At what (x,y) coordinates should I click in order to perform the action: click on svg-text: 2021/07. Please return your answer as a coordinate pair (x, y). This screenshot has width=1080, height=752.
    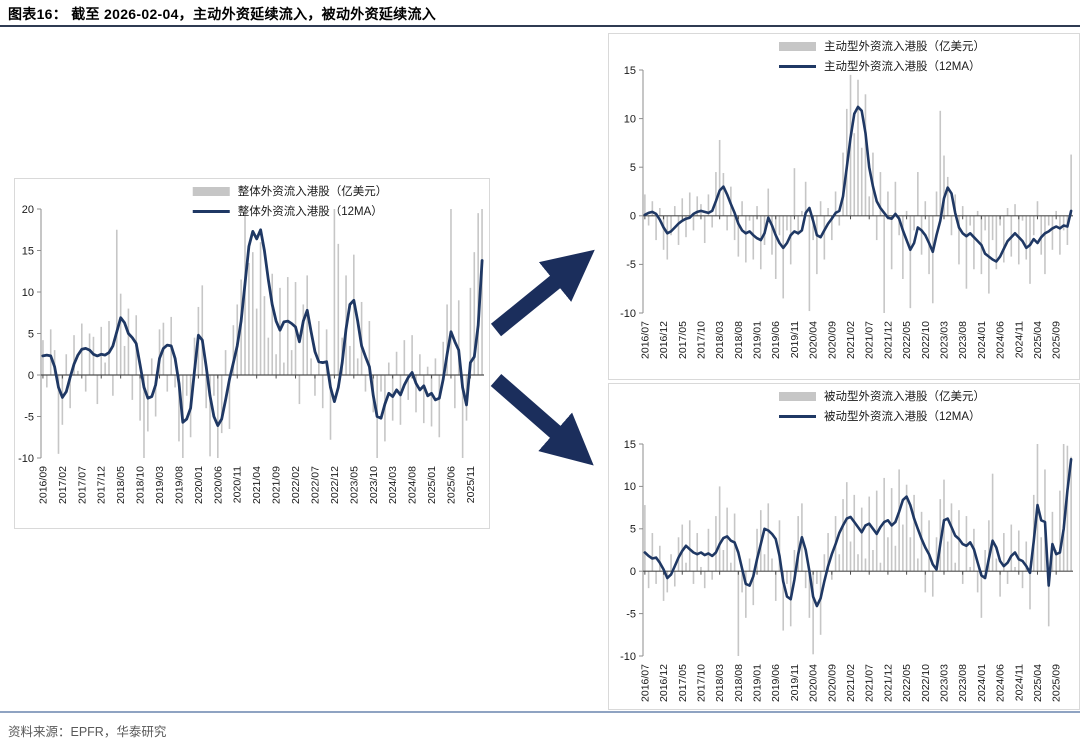
    Looking at the image, I should click on (870, 340).